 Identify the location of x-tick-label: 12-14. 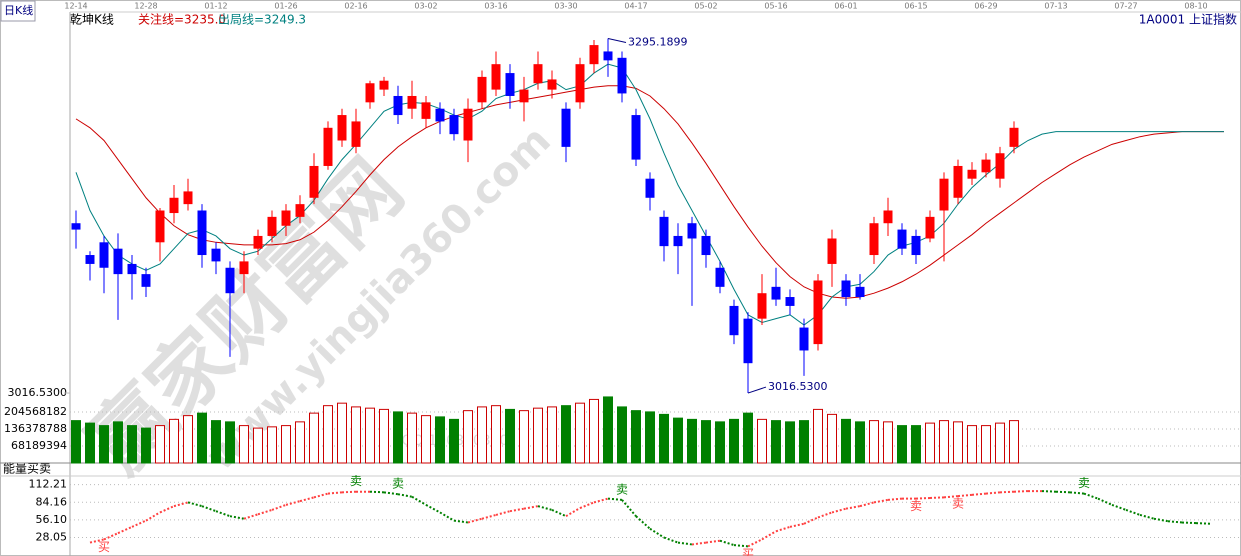
(75, 6).